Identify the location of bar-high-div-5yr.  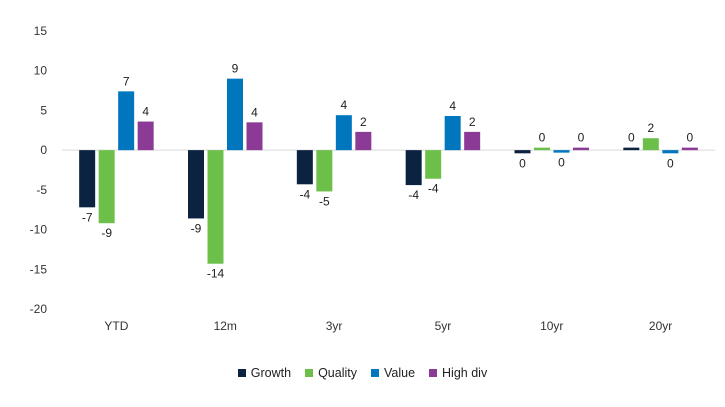
(472, 141).